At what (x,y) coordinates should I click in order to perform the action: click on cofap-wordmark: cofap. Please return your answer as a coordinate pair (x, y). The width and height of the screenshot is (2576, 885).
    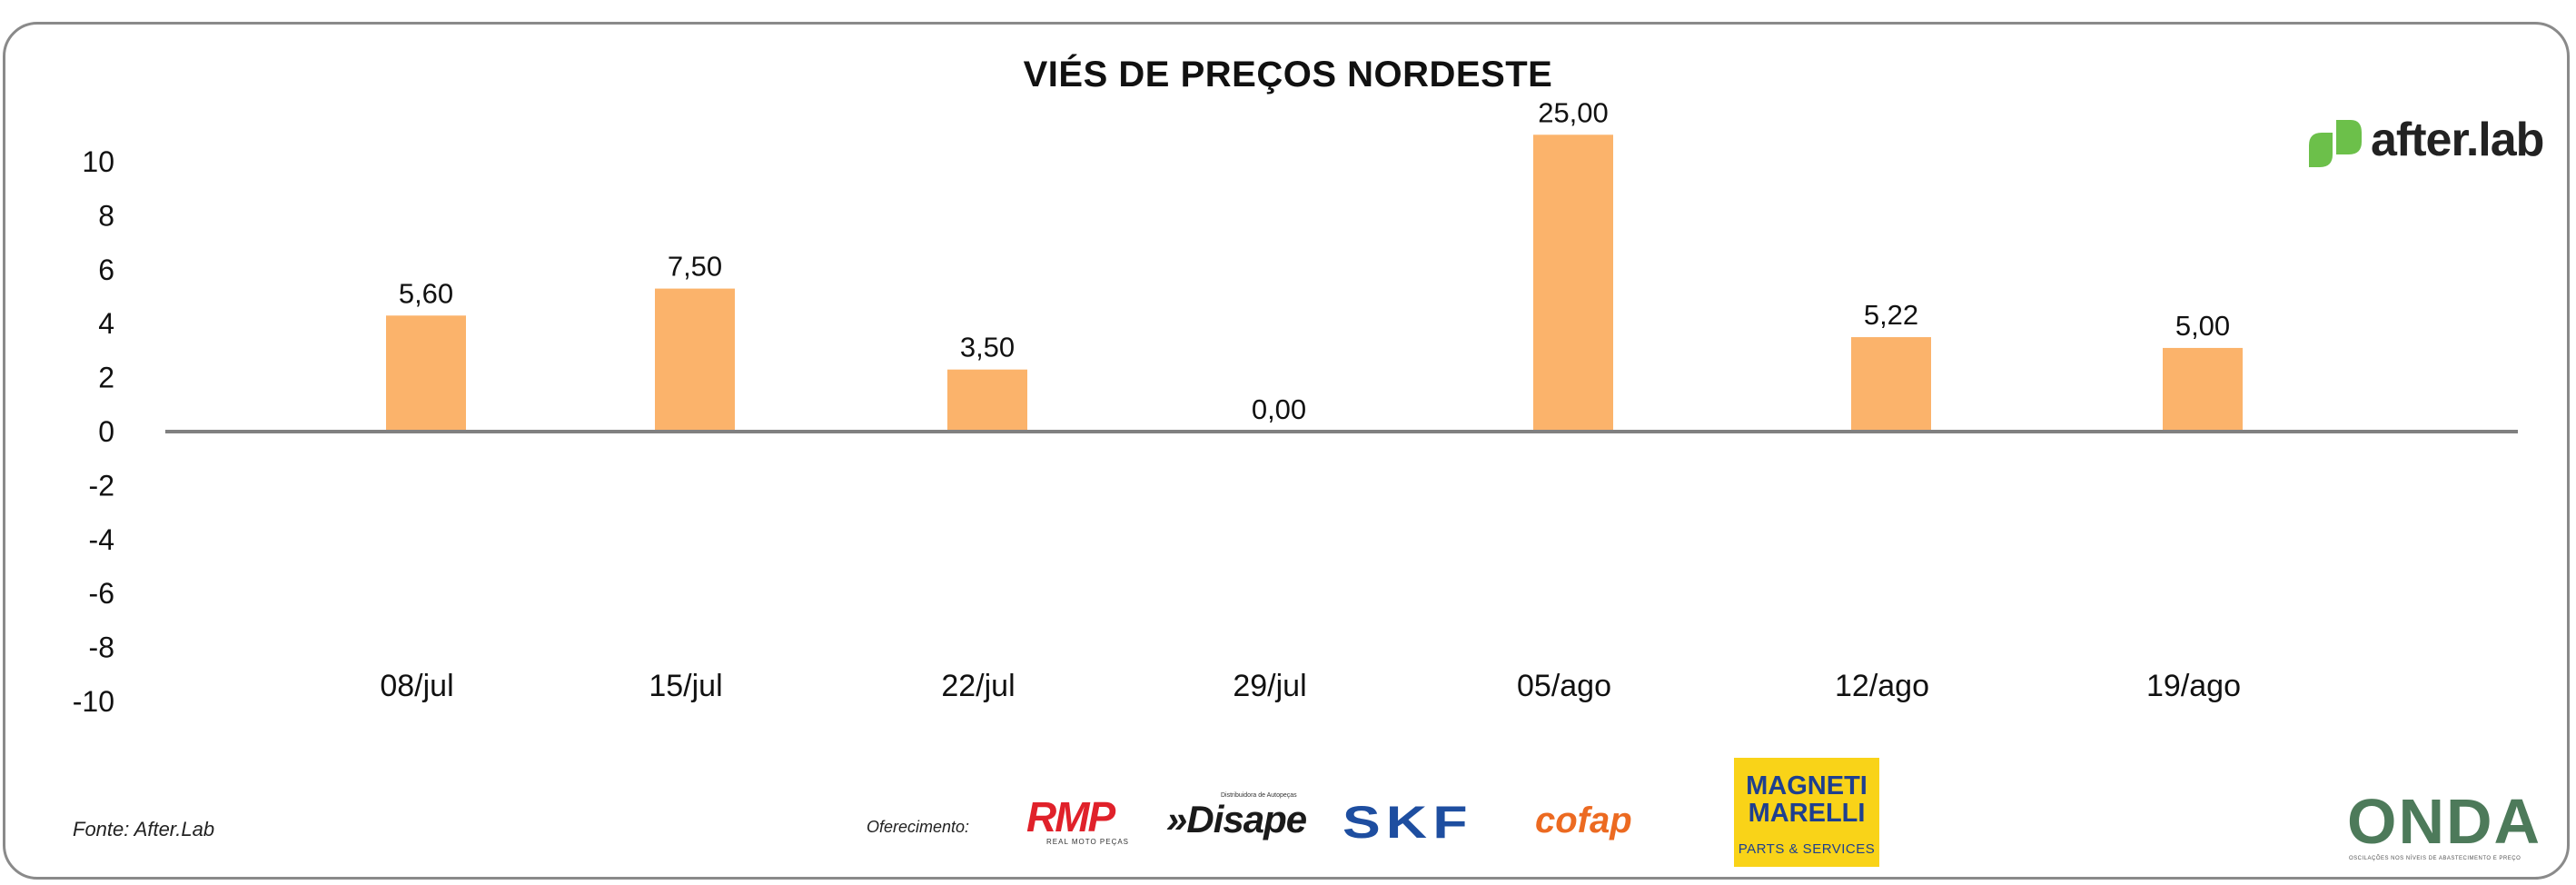
    Looking at the image, I should click on (1583, 820).